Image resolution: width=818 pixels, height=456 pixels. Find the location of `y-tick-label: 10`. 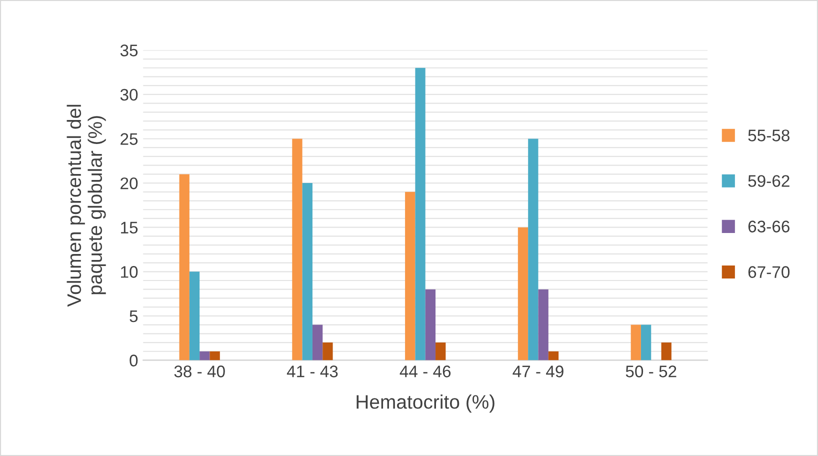

y-tick-label: 10 is located at coordinates (129, 272).